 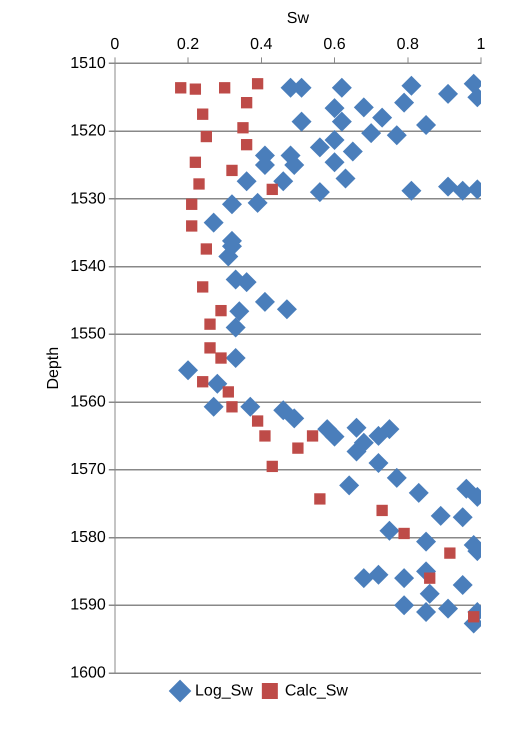 What do you see at coordinates (316, 691) in the screenshot?
I see `legend-label: Calc_Sw` at bounding box center [316, 691].